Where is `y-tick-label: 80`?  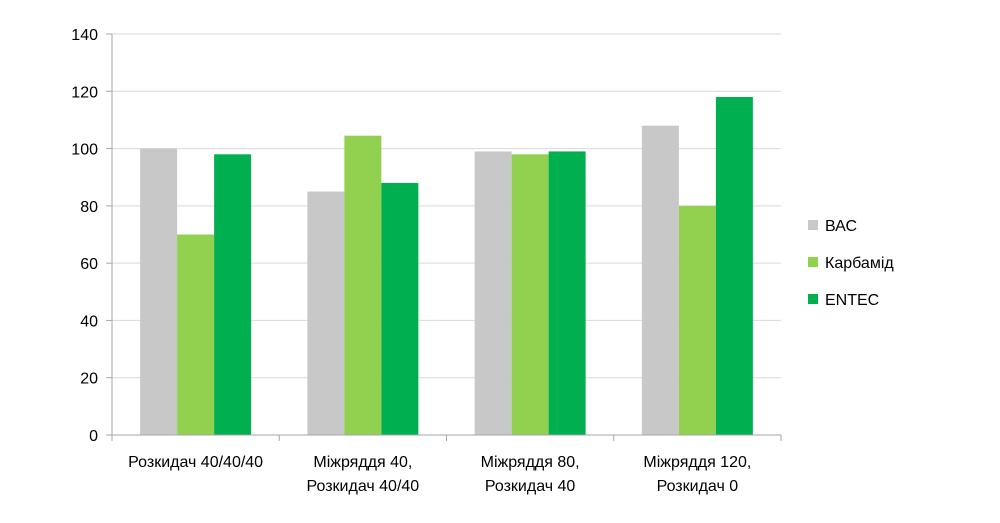 y-tick-label: 80 is located at coordinates (89, 207).